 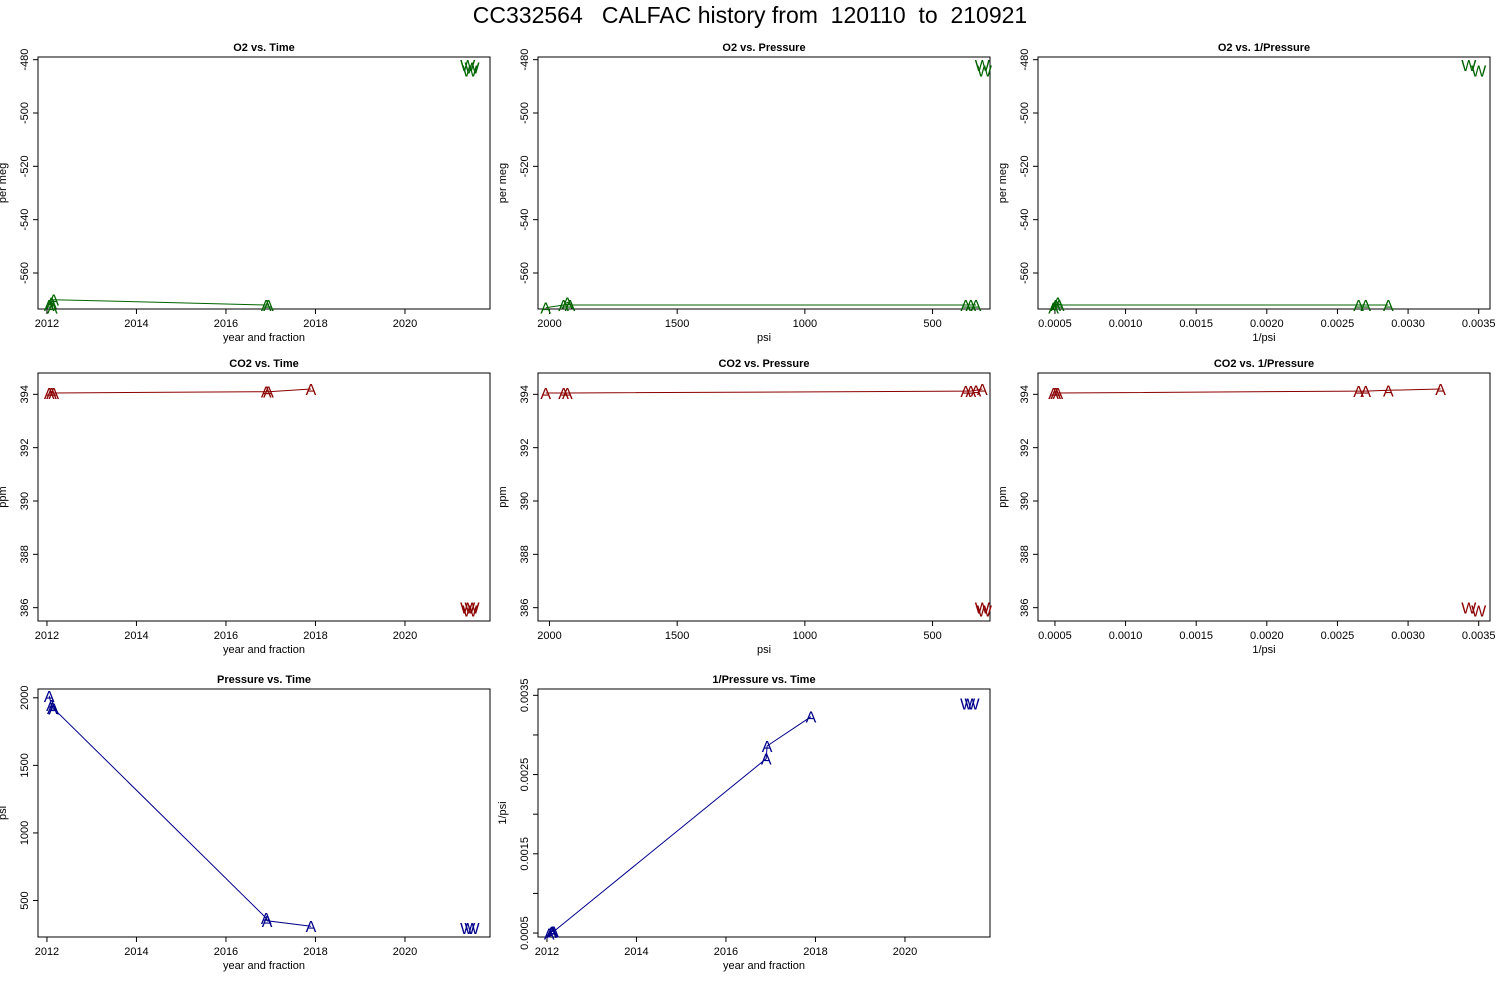 I want to click on x-tick-label: 0.0020, so click(x=1267, y=324).